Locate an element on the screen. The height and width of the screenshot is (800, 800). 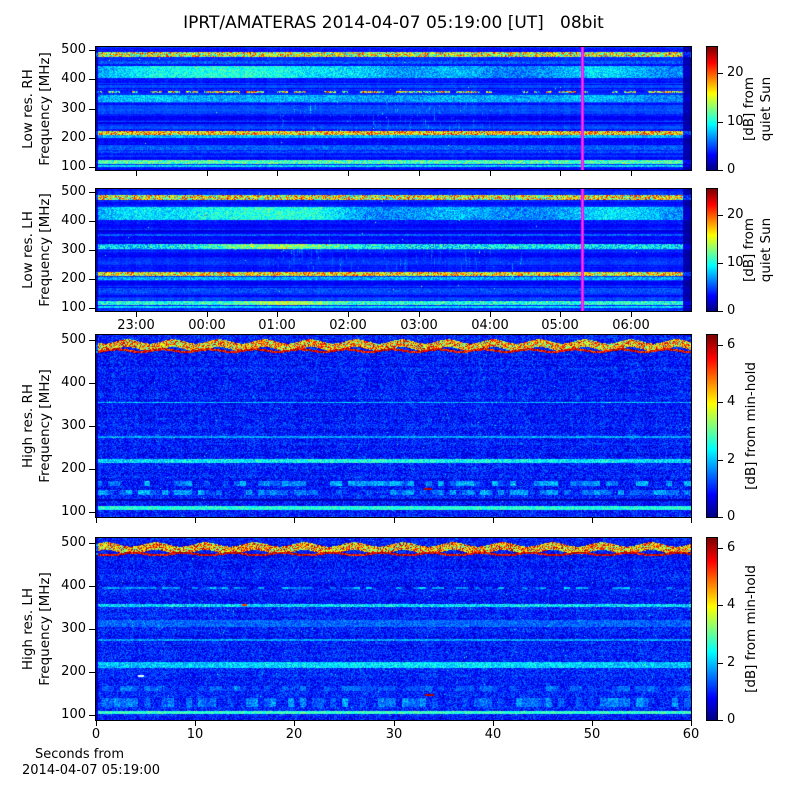
colorbar-tick-label: 20 is located at coordinates (735, 214).